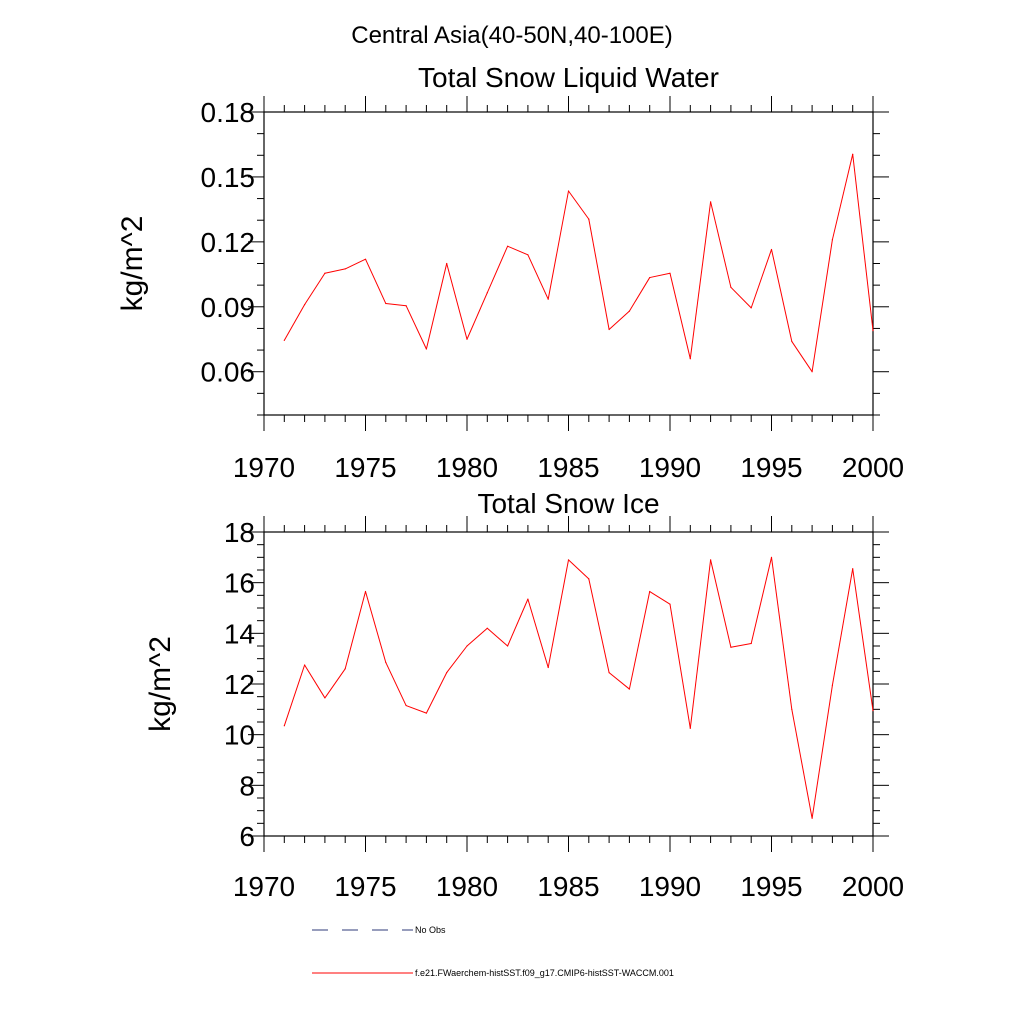 The height and width of the screenshot is (1024, 1024). What do you see at coordinates (247, 836) in the screenshot?
I see `y-tick-label: 6` at bounding box center [247, 836].